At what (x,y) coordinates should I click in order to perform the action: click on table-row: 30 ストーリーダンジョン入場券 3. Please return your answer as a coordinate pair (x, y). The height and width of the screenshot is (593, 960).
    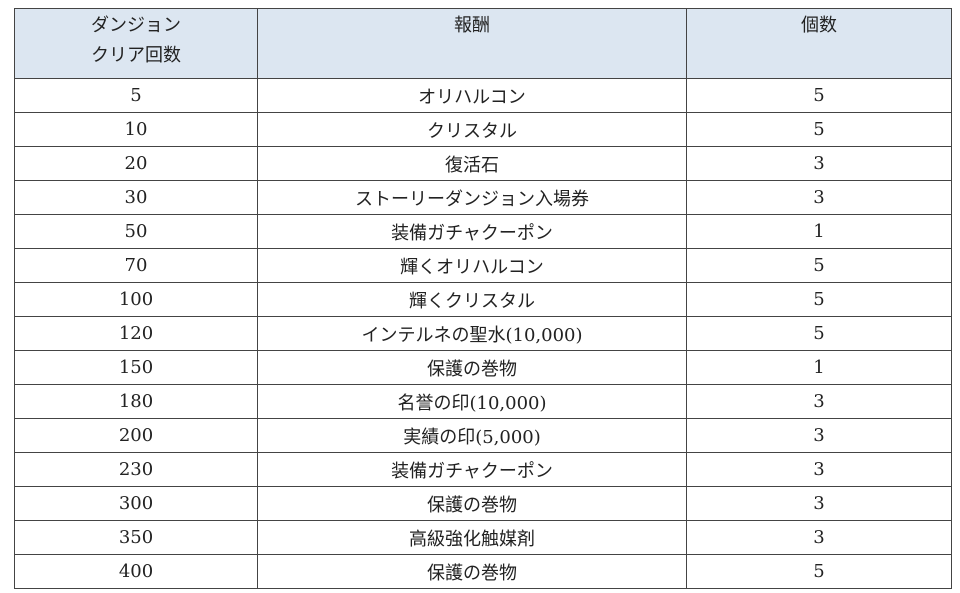
    Looking at the image, I should click on (483, 197).